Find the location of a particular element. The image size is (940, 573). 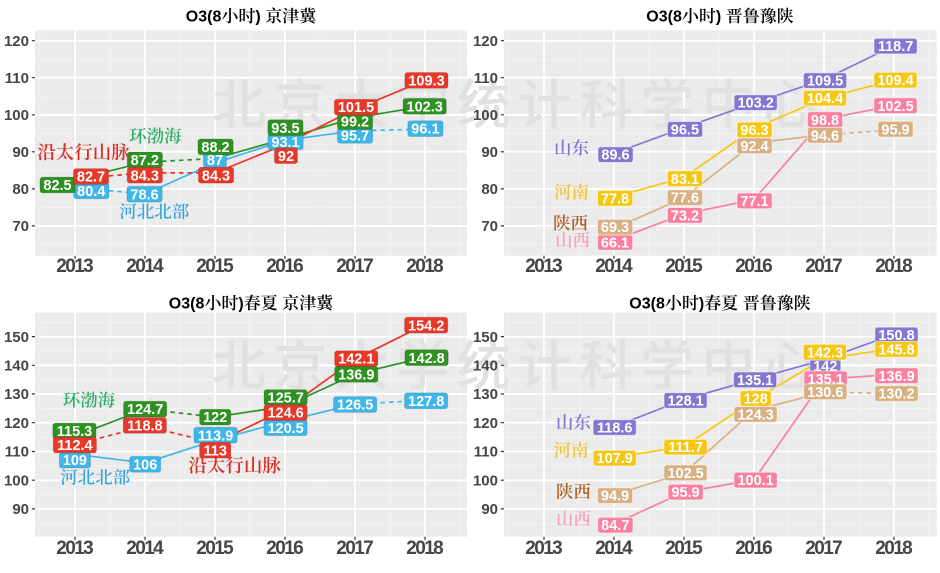

svg-text: 126.5 is located at coordinates (355, 406).